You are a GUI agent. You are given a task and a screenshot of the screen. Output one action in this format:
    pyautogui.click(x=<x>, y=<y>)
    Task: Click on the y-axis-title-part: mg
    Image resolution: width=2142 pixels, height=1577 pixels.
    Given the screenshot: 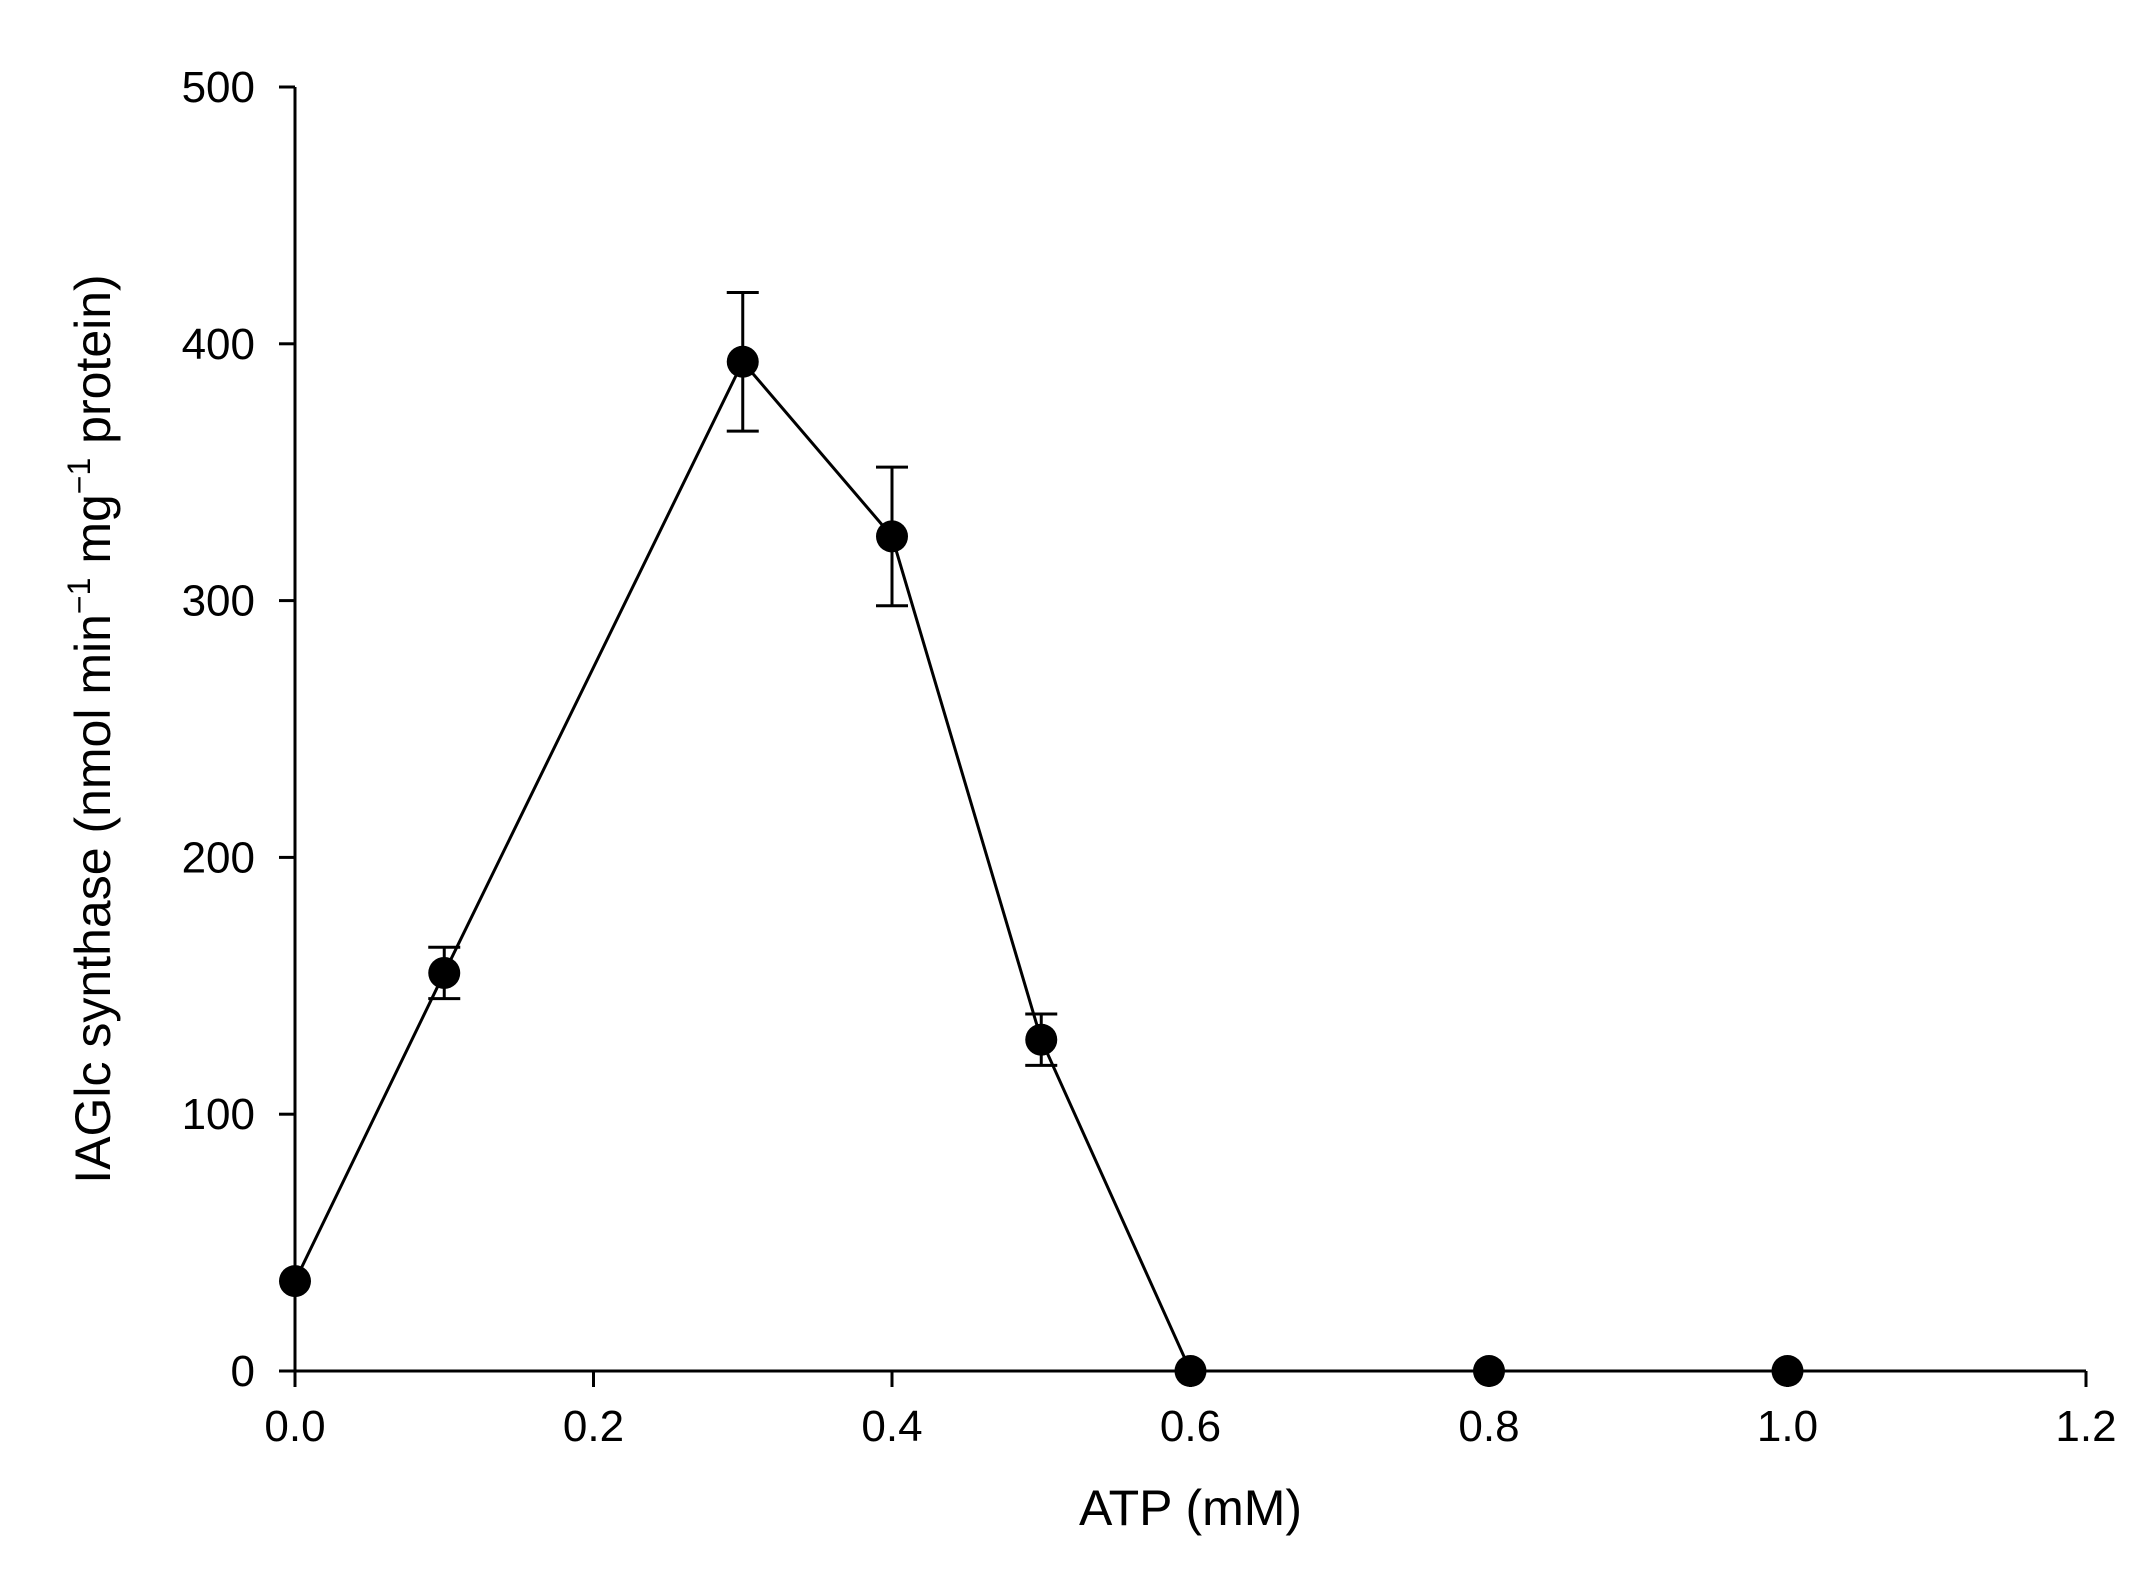 What is the action you would take?
    pyautogui.click(x=93, y=535)
    